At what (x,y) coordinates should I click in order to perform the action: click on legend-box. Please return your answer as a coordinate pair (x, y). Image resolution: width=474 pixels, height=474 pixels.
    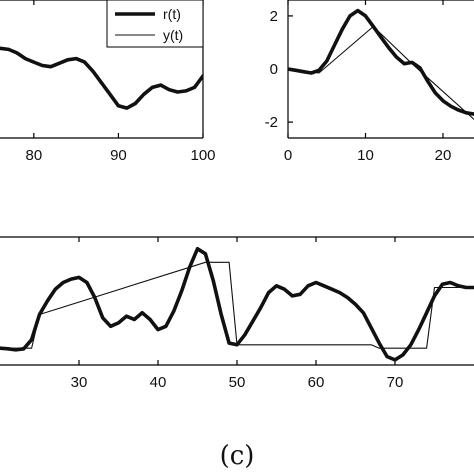
    Looking at the image, I should click on (155, 24).